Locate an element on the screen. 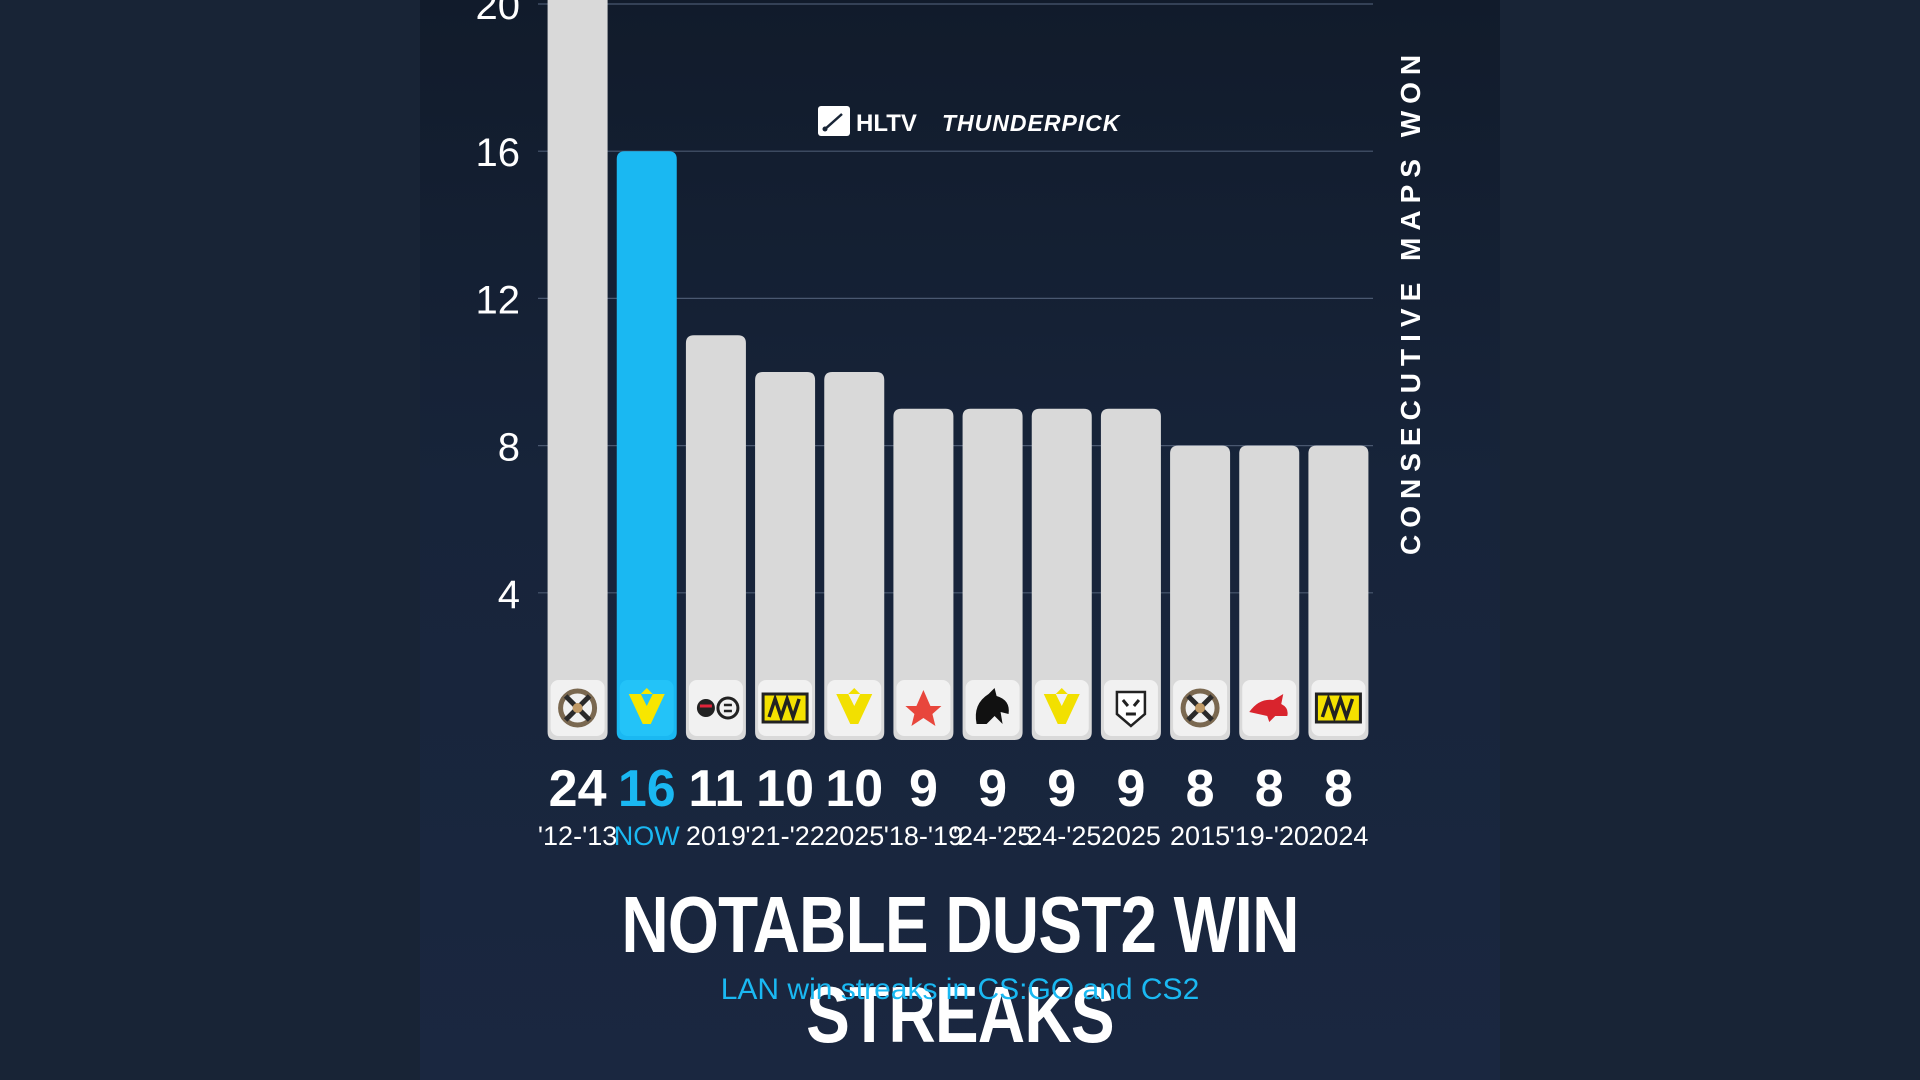 The image size is (1920, 1080). chart-title: NOTABLE DUST2 WIN STREAKS is located at coordinates (960, 969).